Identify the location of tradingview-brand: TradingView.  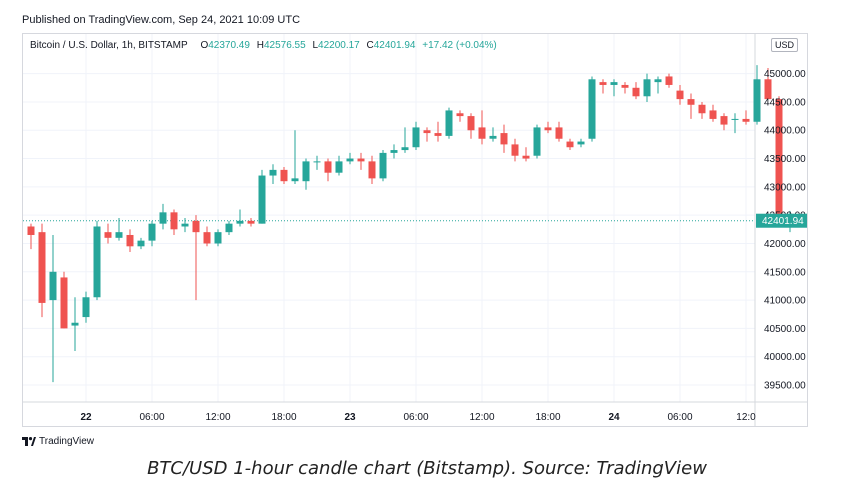
(67, 441).